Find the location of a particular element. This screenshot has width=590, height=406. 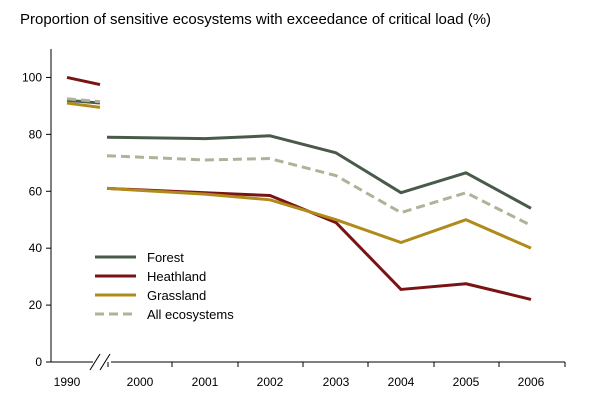

y-tick-label: 0 is located at coordinates (38, 362).